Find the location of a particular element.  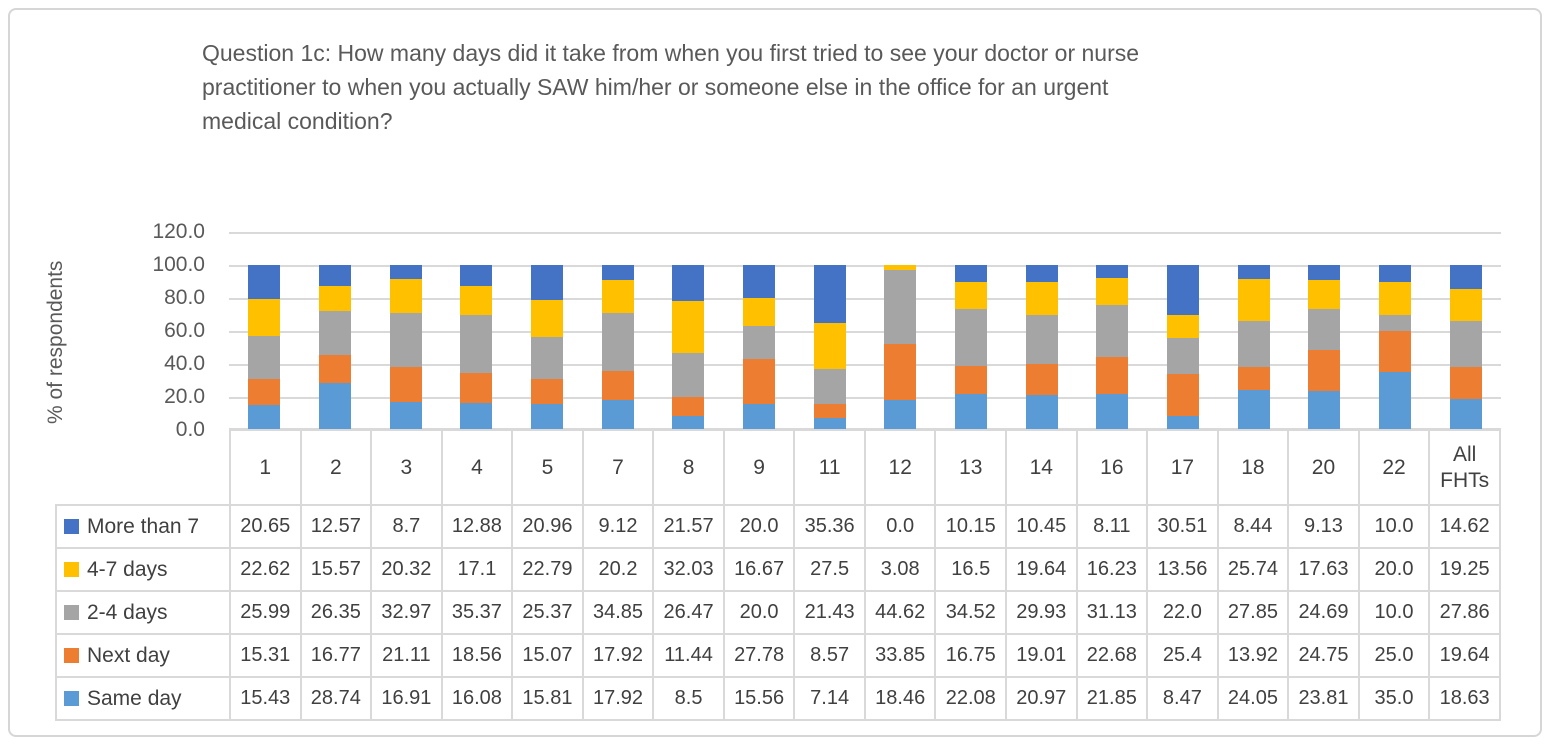

y-axis-tick-label: 20.0 is located at coordinates (184, 396).